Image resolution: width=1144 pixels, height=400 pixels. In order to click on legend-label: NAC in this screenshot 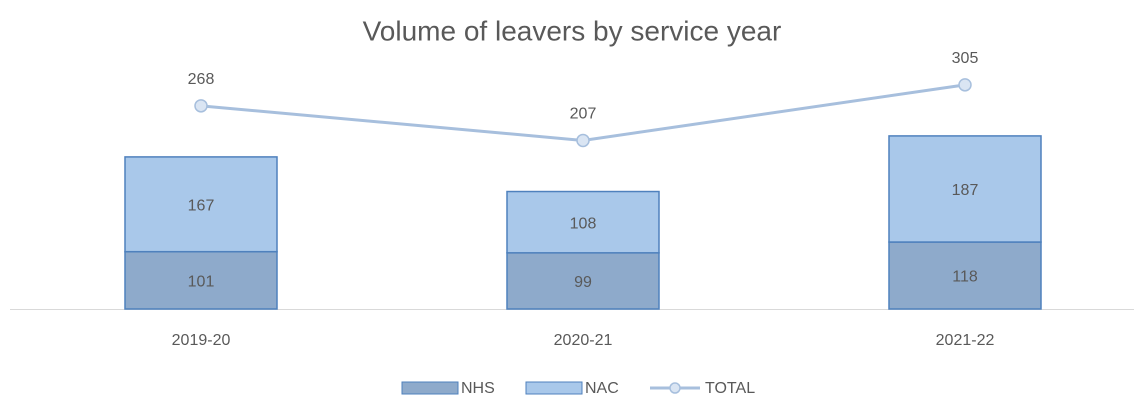, I will do `click(602, 388)`.